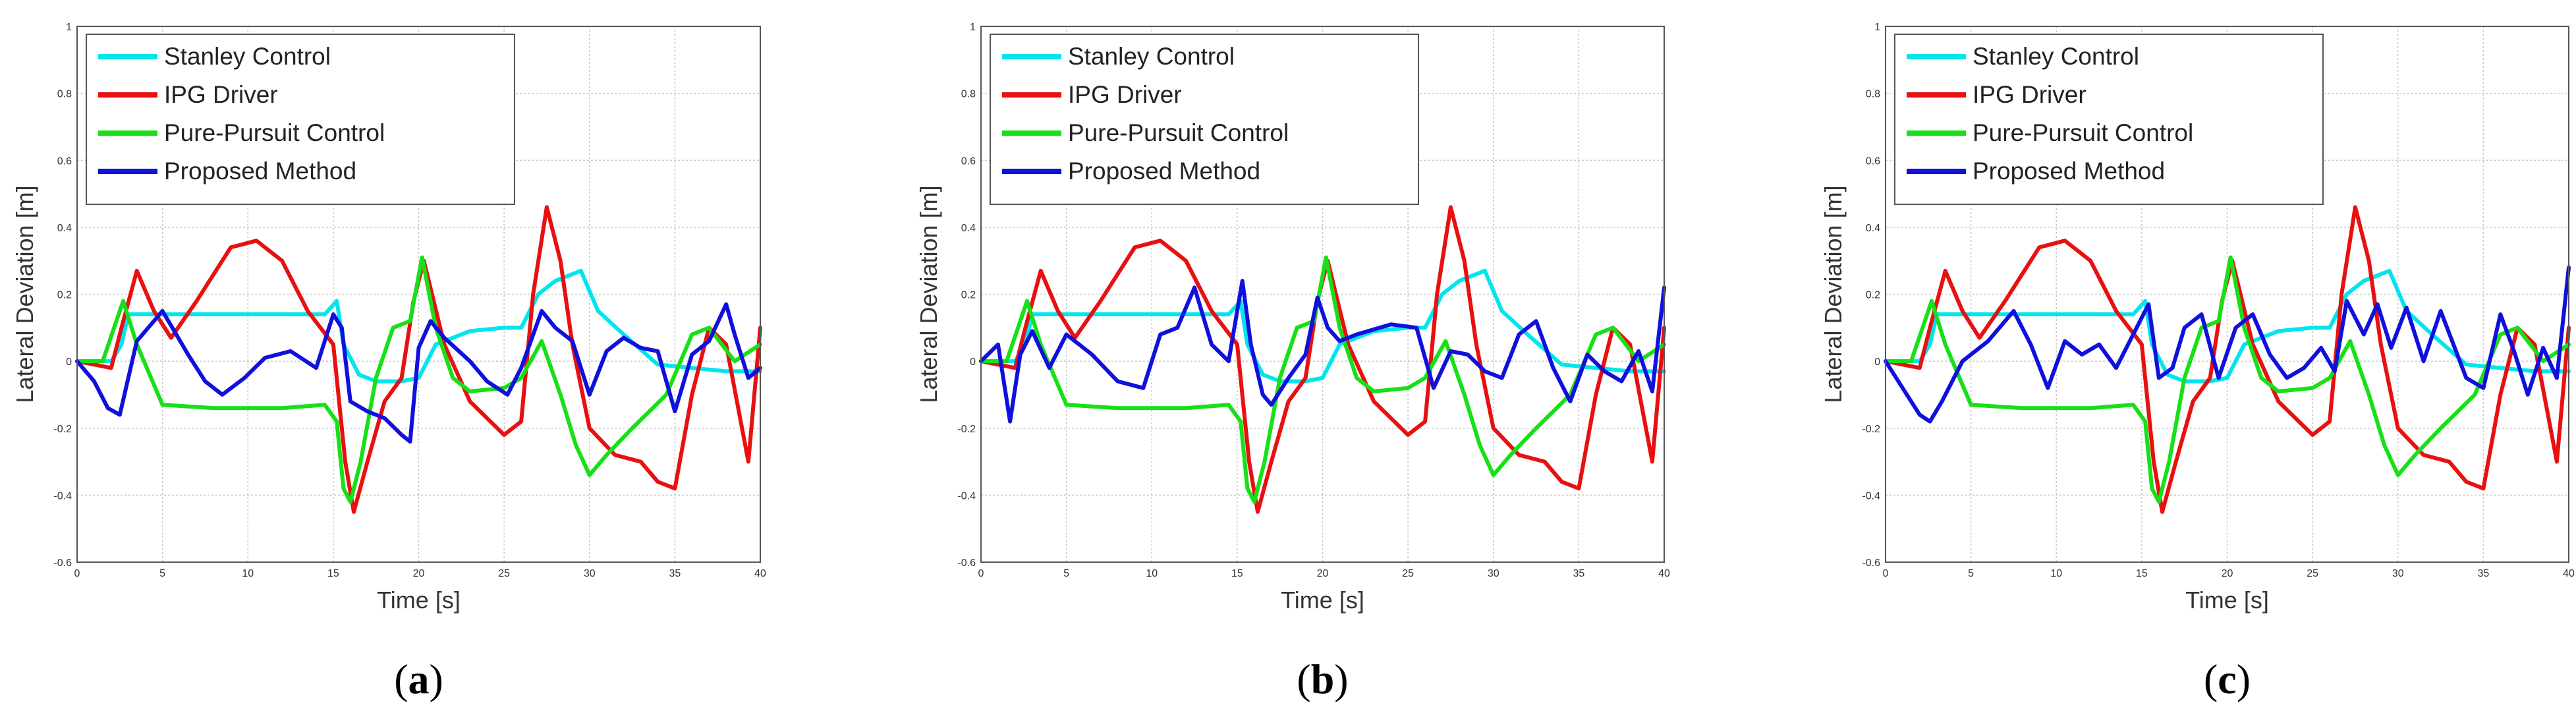  I want to click on caption-letter: b, so click(1323, 680).